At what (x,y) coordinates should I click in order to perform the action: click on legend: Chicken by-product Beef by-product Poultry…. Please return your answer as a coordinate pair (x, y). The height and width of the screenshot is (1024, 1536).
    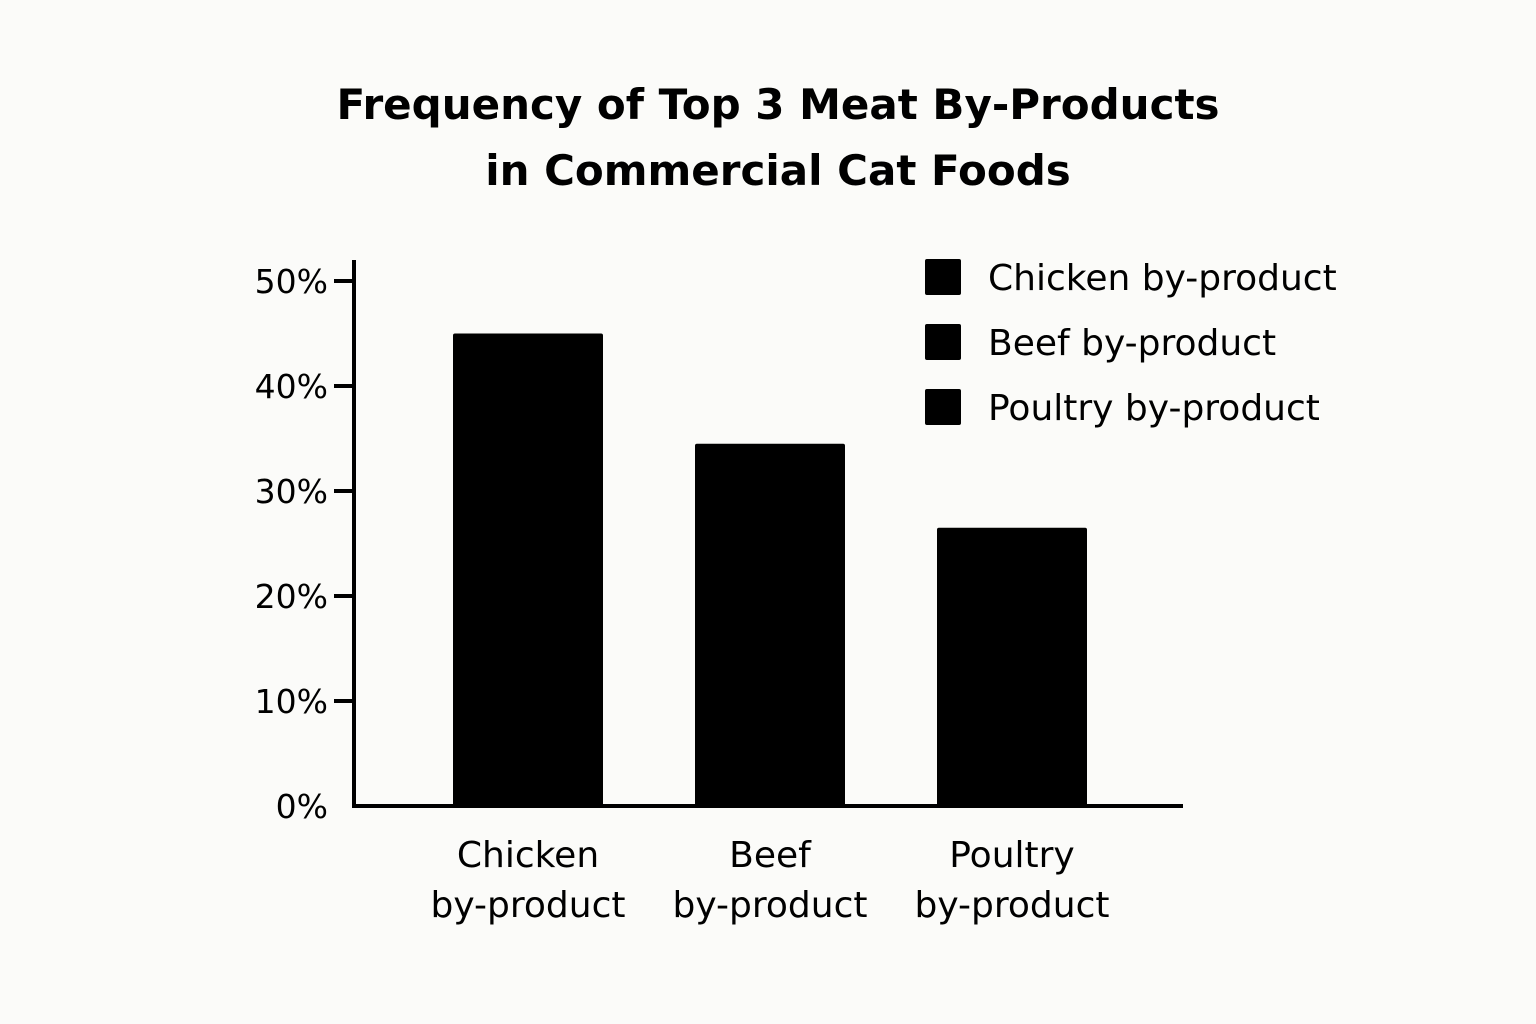
    Looking at the image, I should click on (1131, 343).